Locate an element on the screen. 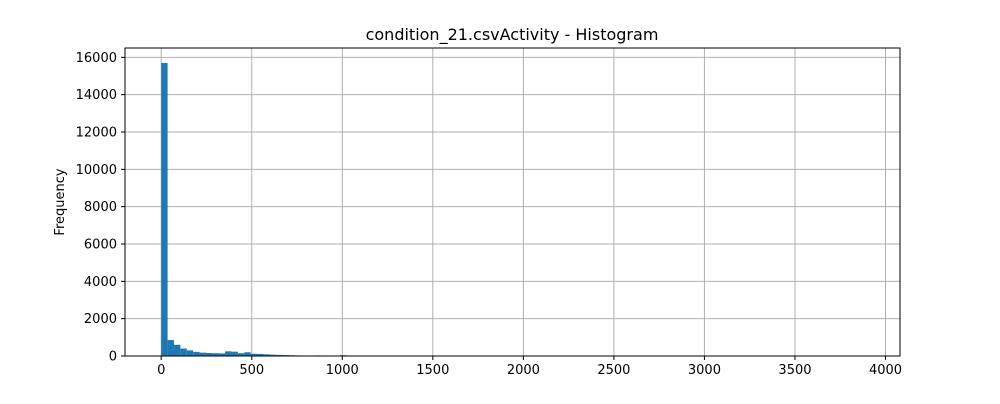 This screenshot has width=1000, height=404. x-tick-label: 3000 is located at coordinates (704, 370).